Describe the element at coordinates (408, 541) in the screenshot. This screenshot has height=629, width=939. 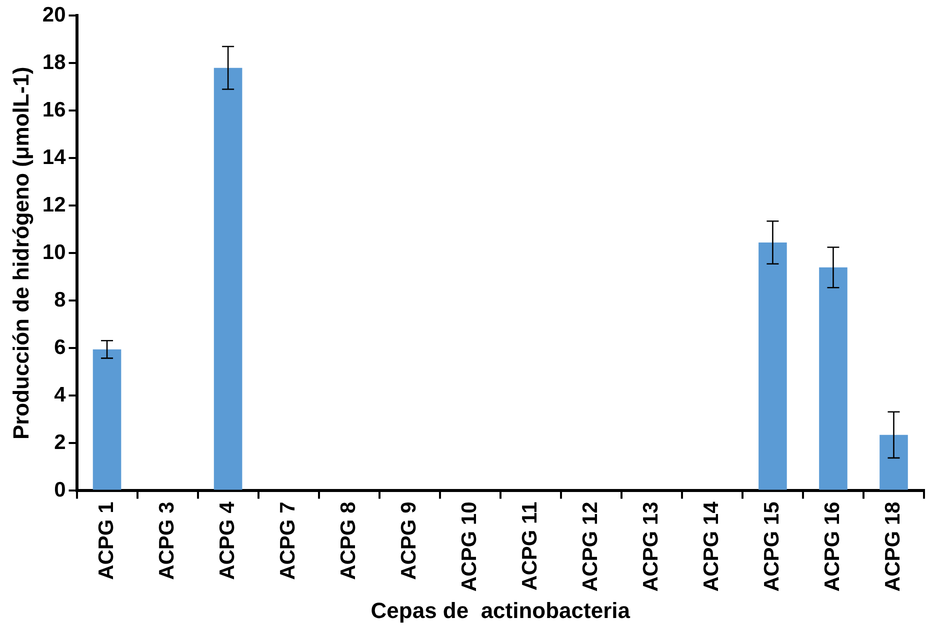
I see `x-tick-label: ACPG 9` at that location.